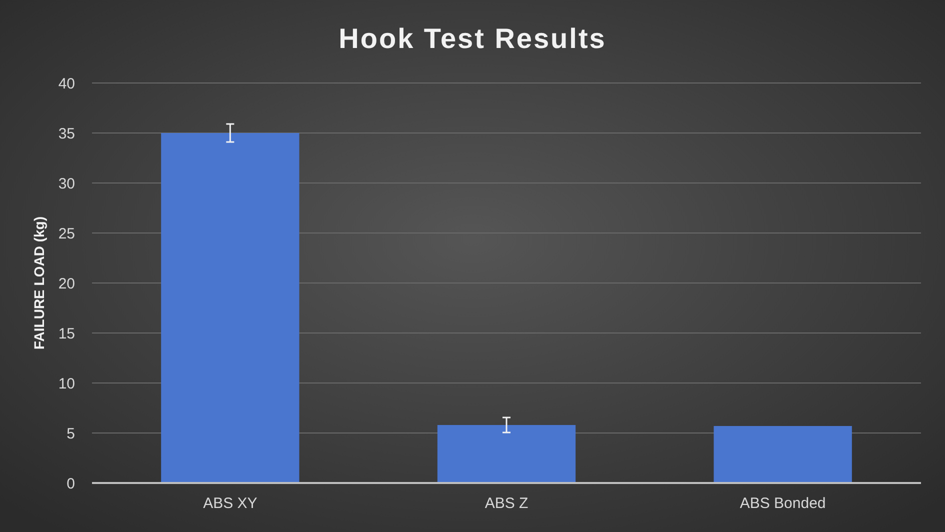  What do you see at coordinates (783, 503) in the screenshot?
I see `x-tick-label: ABS Bonded` at bounding box center [783, 503].